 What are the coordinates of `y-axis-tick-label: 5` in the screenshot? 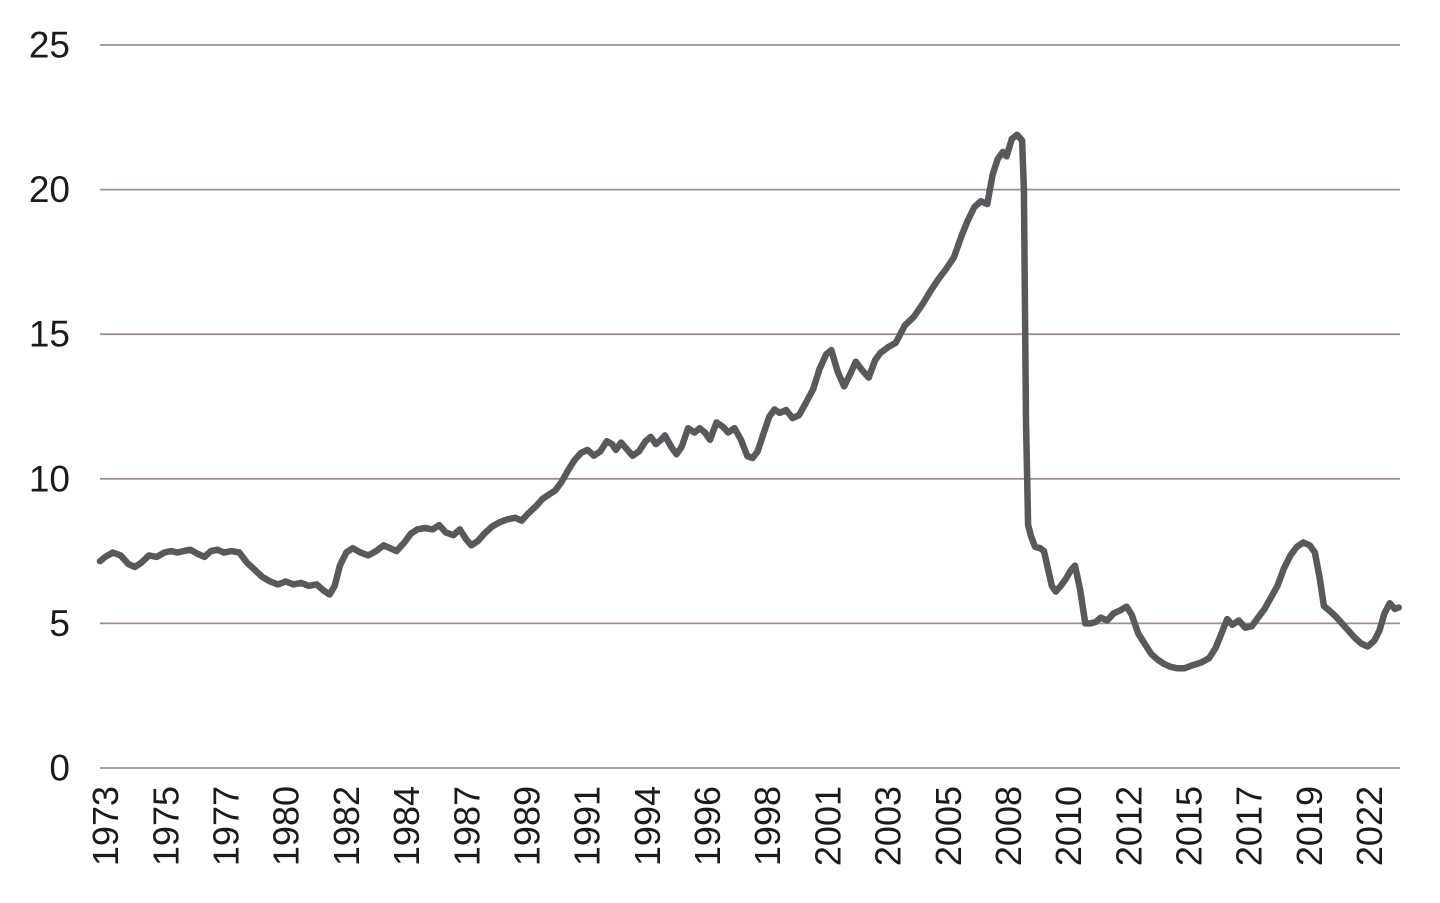 It's located at (59, 623).